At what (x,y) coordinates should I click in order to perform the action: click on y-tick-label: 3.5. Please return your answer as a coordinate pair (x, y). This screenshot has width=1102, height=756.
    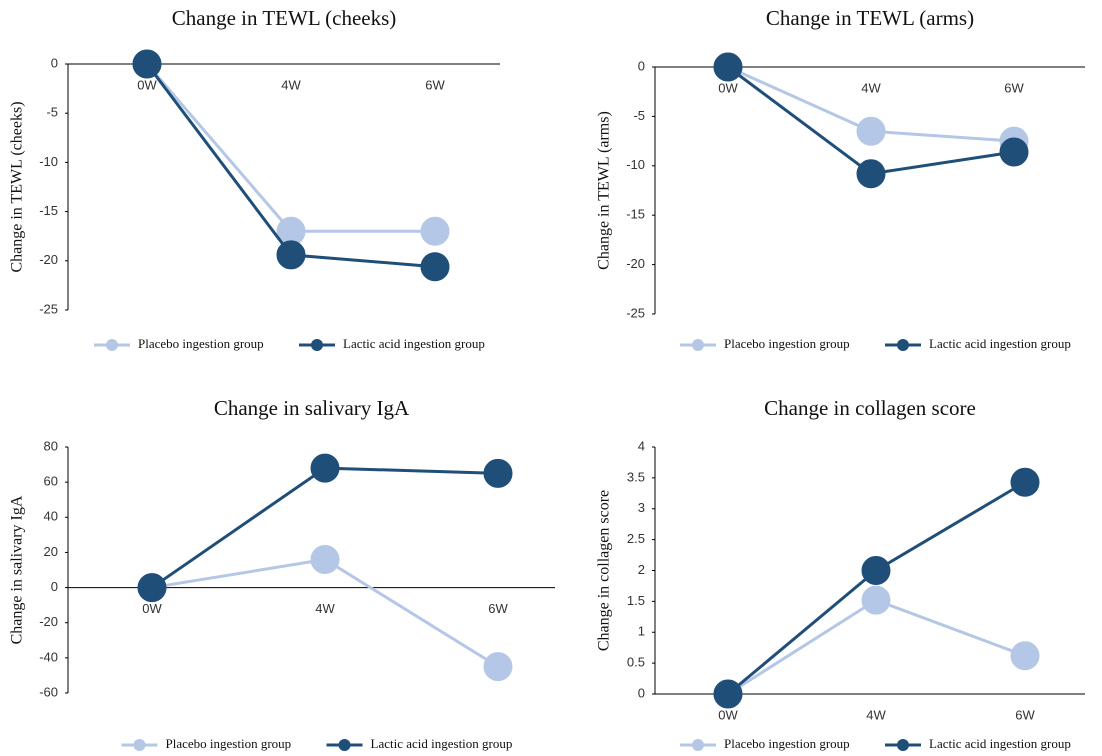
    Looking at the image, I should click on (636, 476).